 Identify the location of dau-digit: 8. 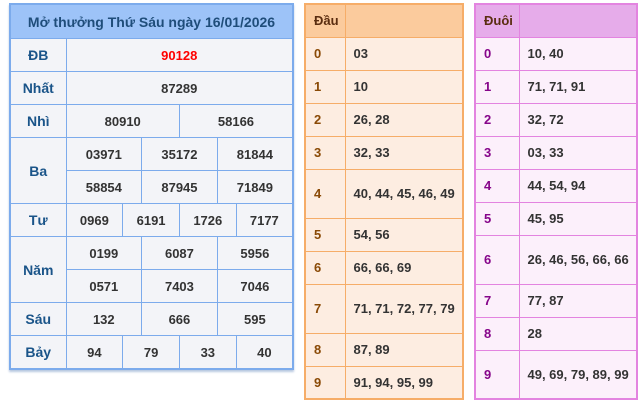
(325, 349).